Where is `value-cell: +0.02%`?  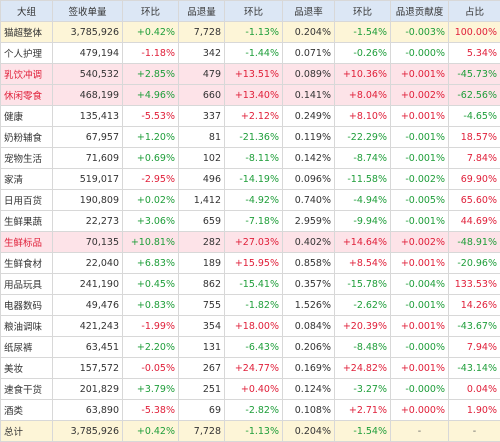 value-cell: +0.02% is located at coordinates (151, 200).